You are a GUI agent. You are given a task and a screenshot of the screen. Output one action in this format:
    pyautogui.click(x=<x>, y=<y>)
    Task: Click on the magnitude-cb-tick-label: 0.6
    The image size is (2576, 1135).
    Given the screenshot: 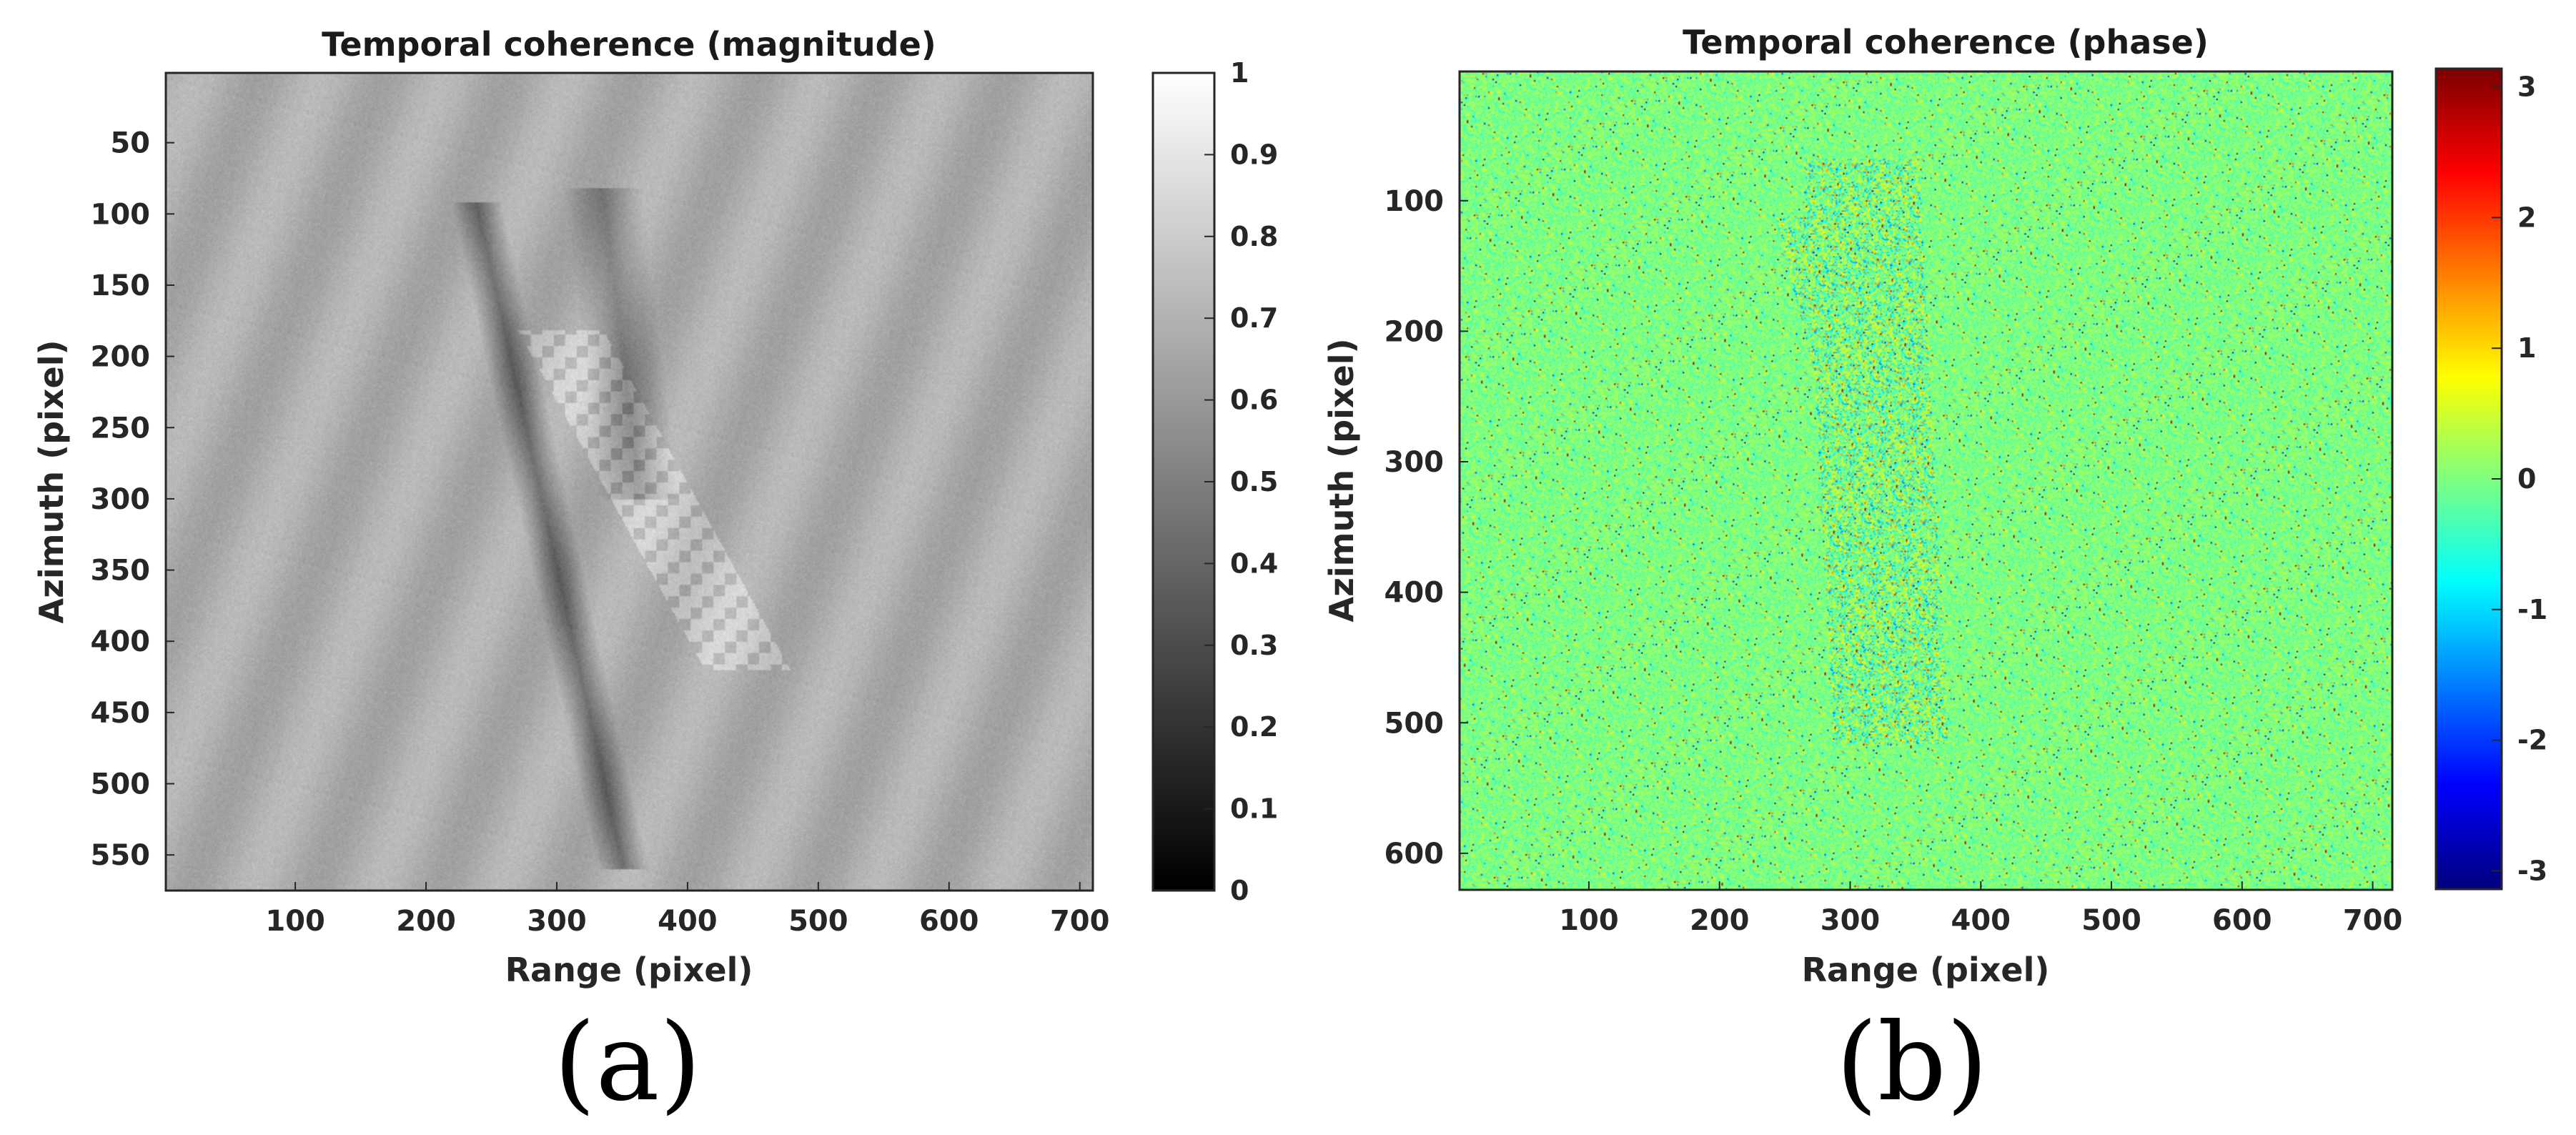 What is the action you would take?
    pyautogui.click(x=1254, y=401)
    